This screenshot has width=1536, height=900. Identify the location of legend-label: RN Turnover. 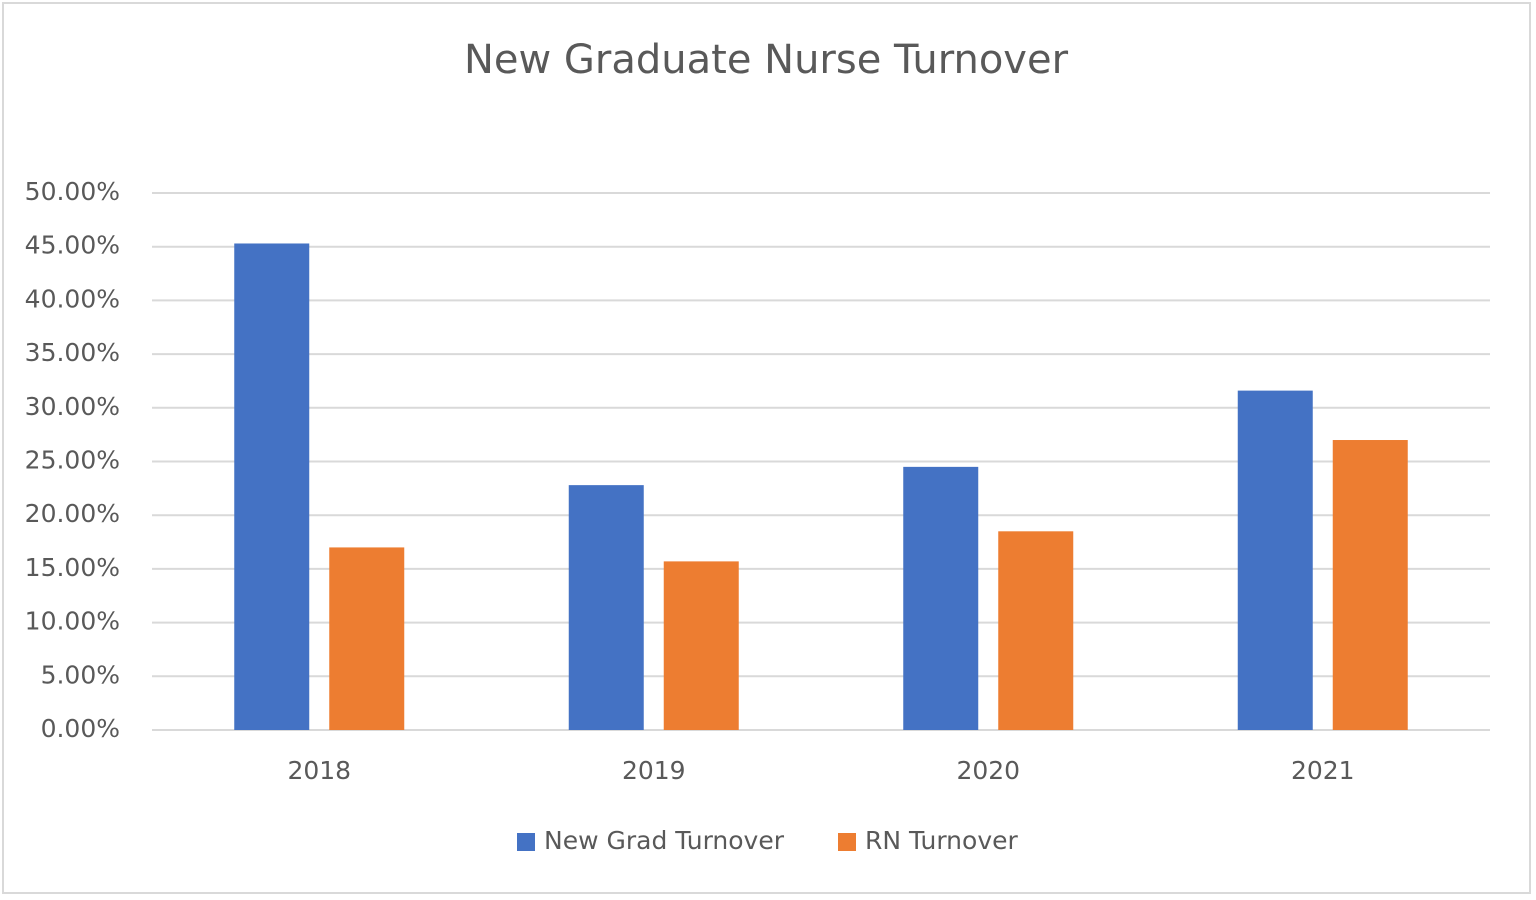
(941, 840).